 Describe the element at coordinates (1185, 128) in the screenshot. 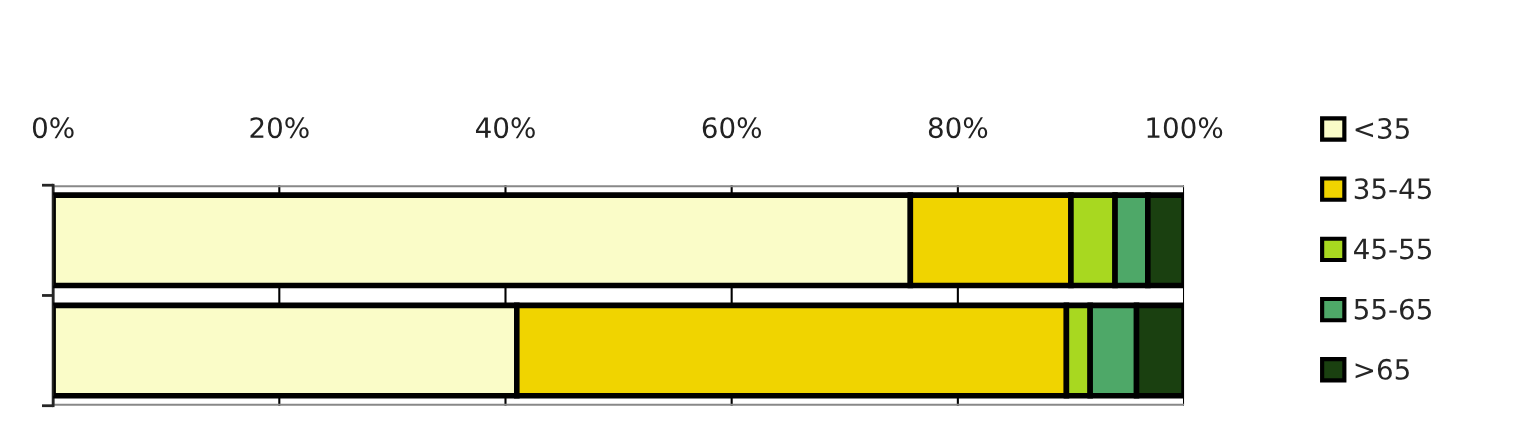

I see `x-tick-label: 100%` at that location.